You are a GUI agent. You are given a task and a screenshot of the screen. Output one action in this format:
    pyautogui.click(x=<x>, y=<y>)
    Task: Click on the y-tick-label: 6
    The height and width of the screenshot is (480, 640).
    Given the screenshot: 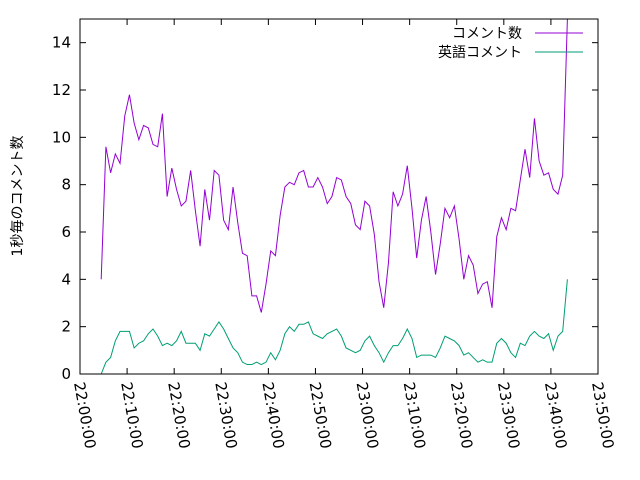 What is the action you would take?
    pyautogui.click(x=66, y=232)
    